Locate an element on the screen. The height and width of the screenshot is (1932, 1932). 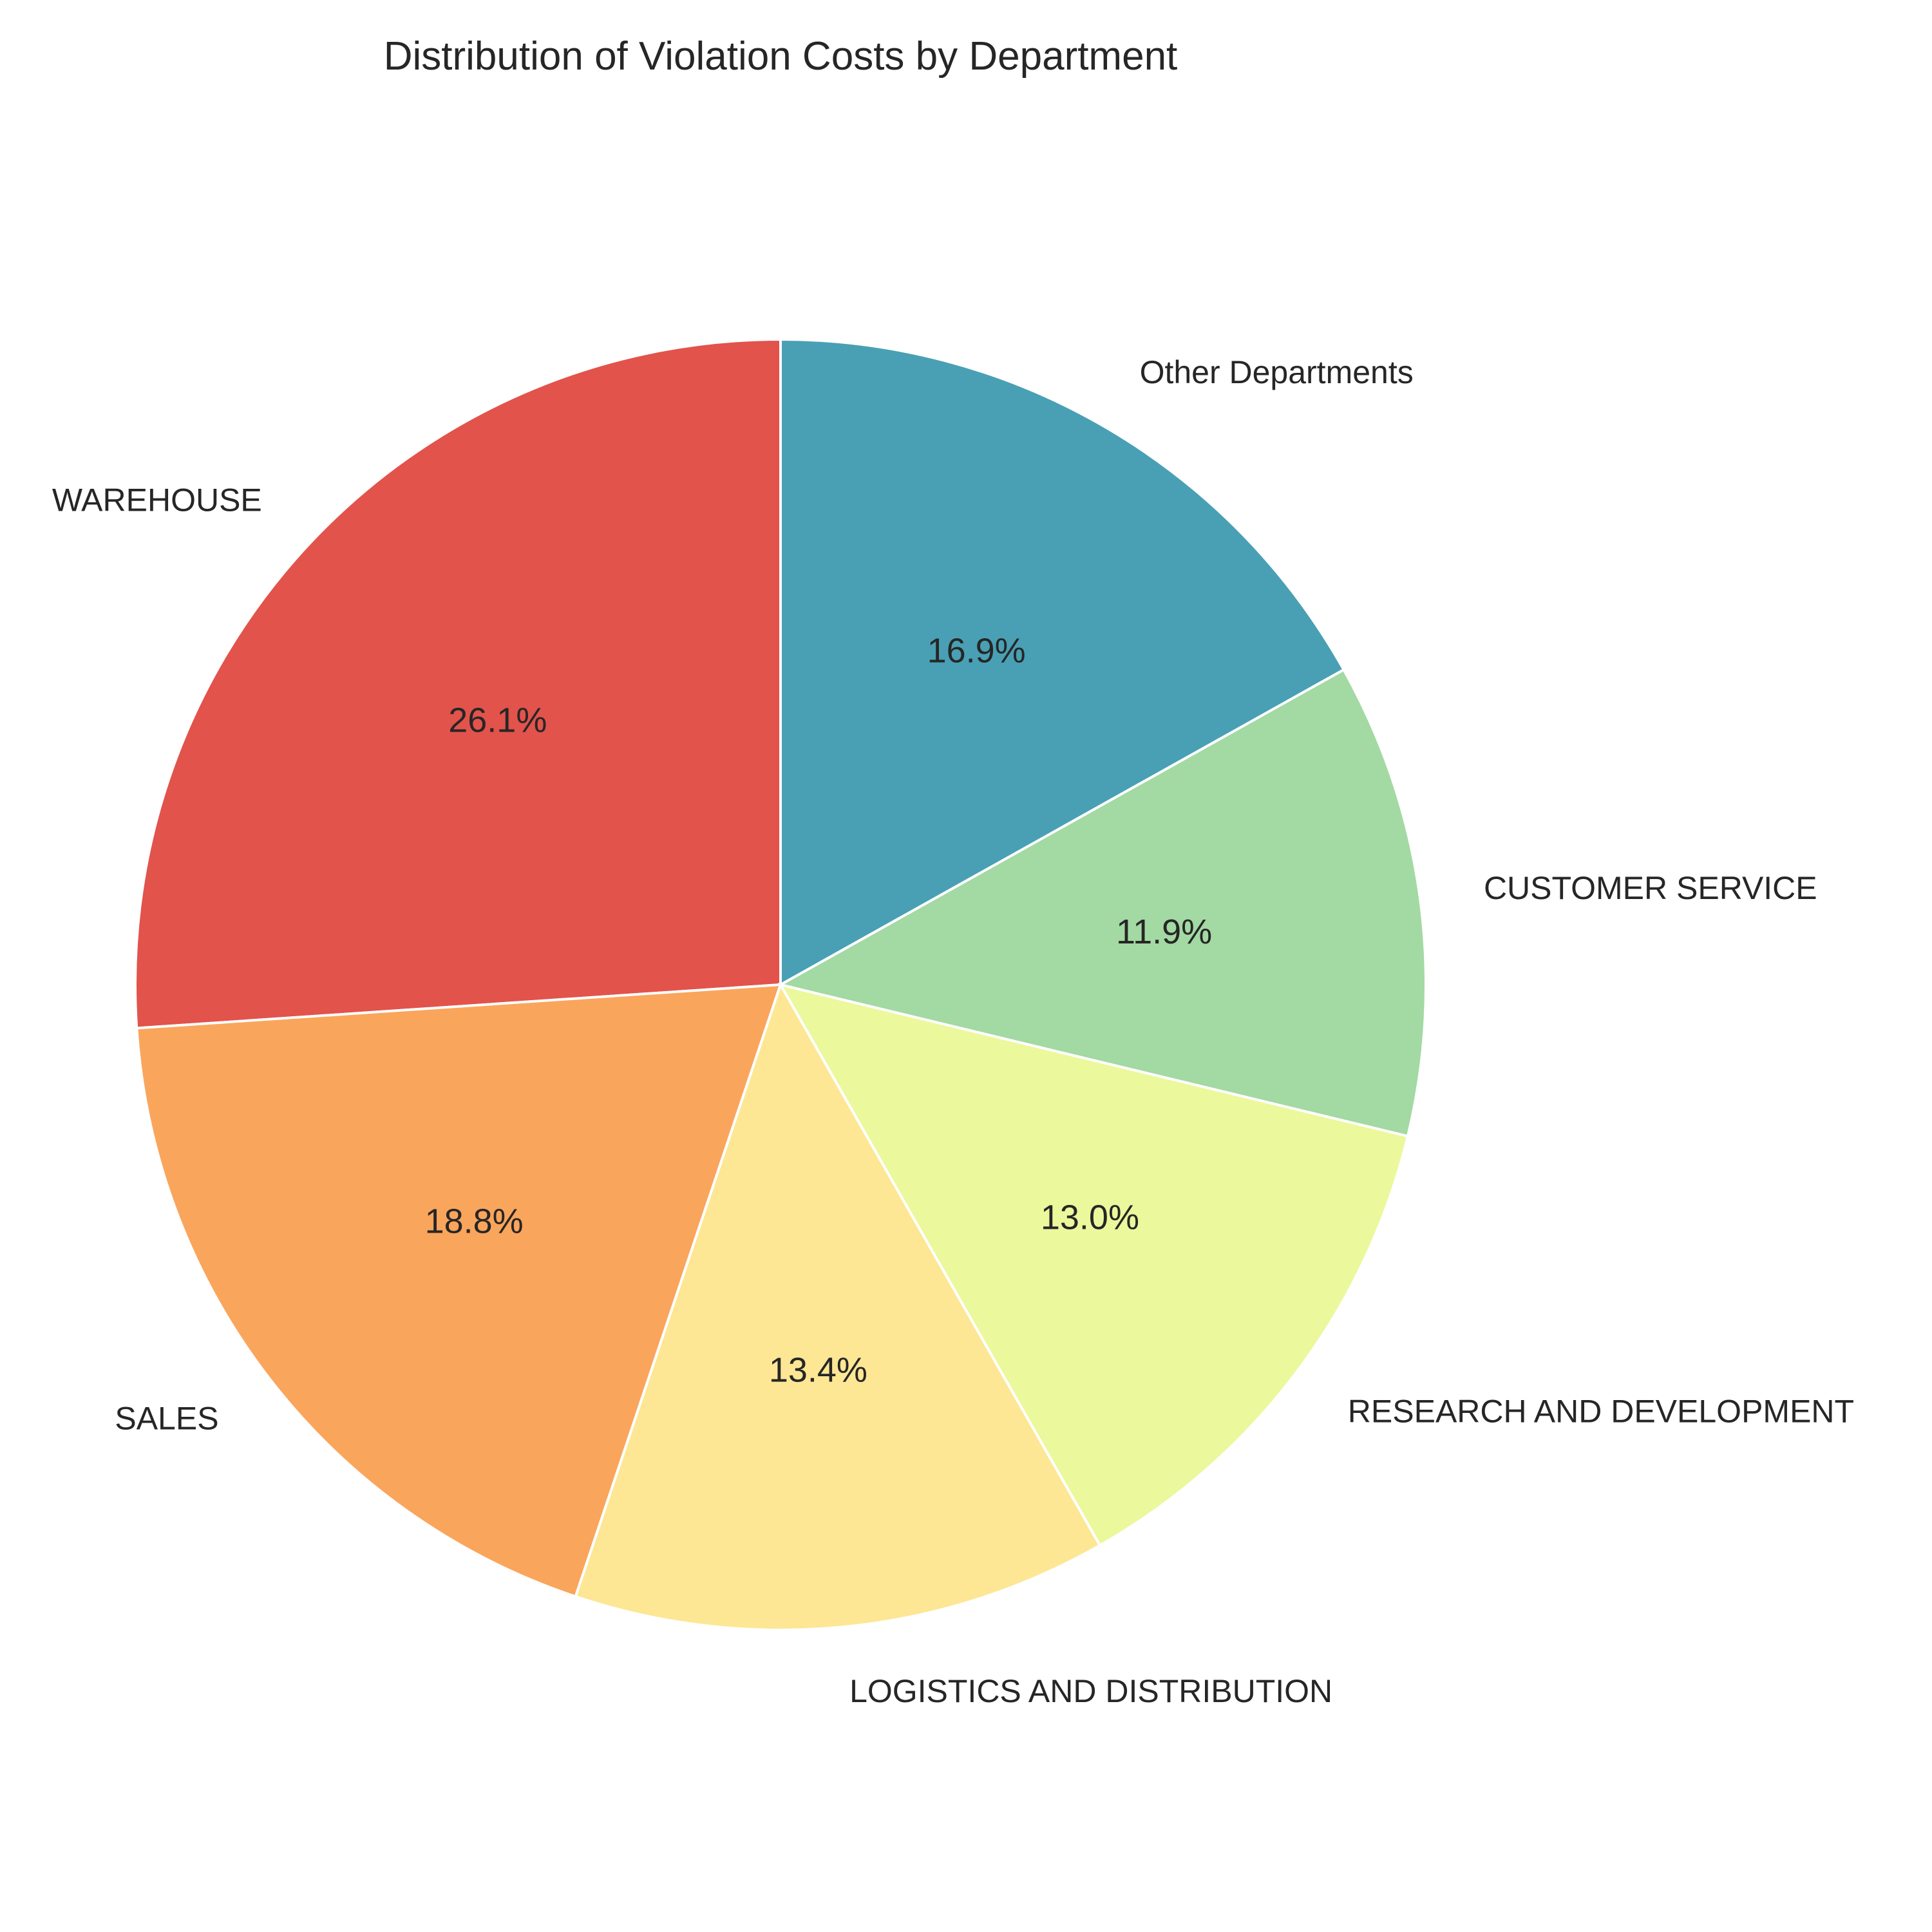
slice-category-label: CUSTOMER SERVICE is located at coordinates (1651, 888).